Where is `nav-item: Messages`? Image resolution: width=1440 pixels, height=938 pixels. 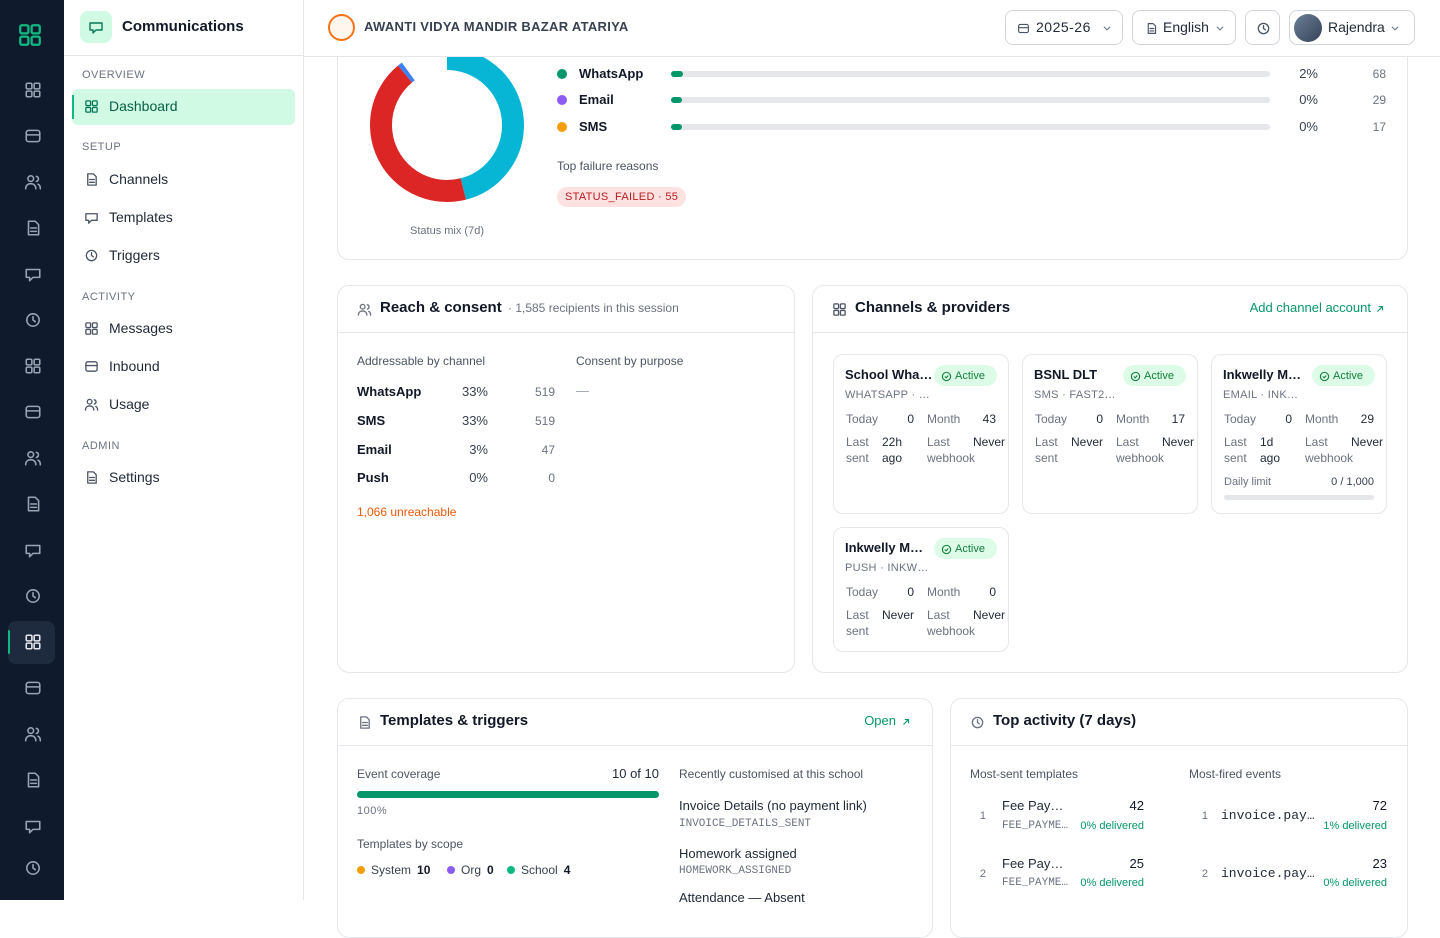 nav-item: Messages is located at coordinates (141, 328).